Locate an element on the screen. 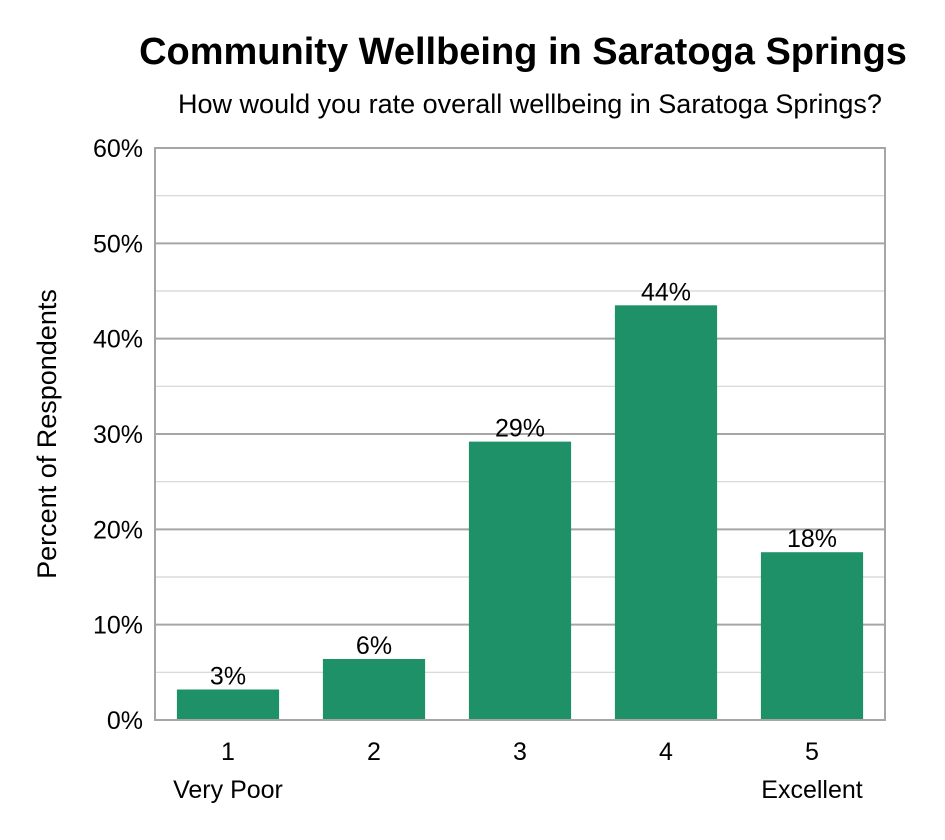 This screenshot has width=945, height=840. x-tick-label: 2 is located at coordinates (374, 752).